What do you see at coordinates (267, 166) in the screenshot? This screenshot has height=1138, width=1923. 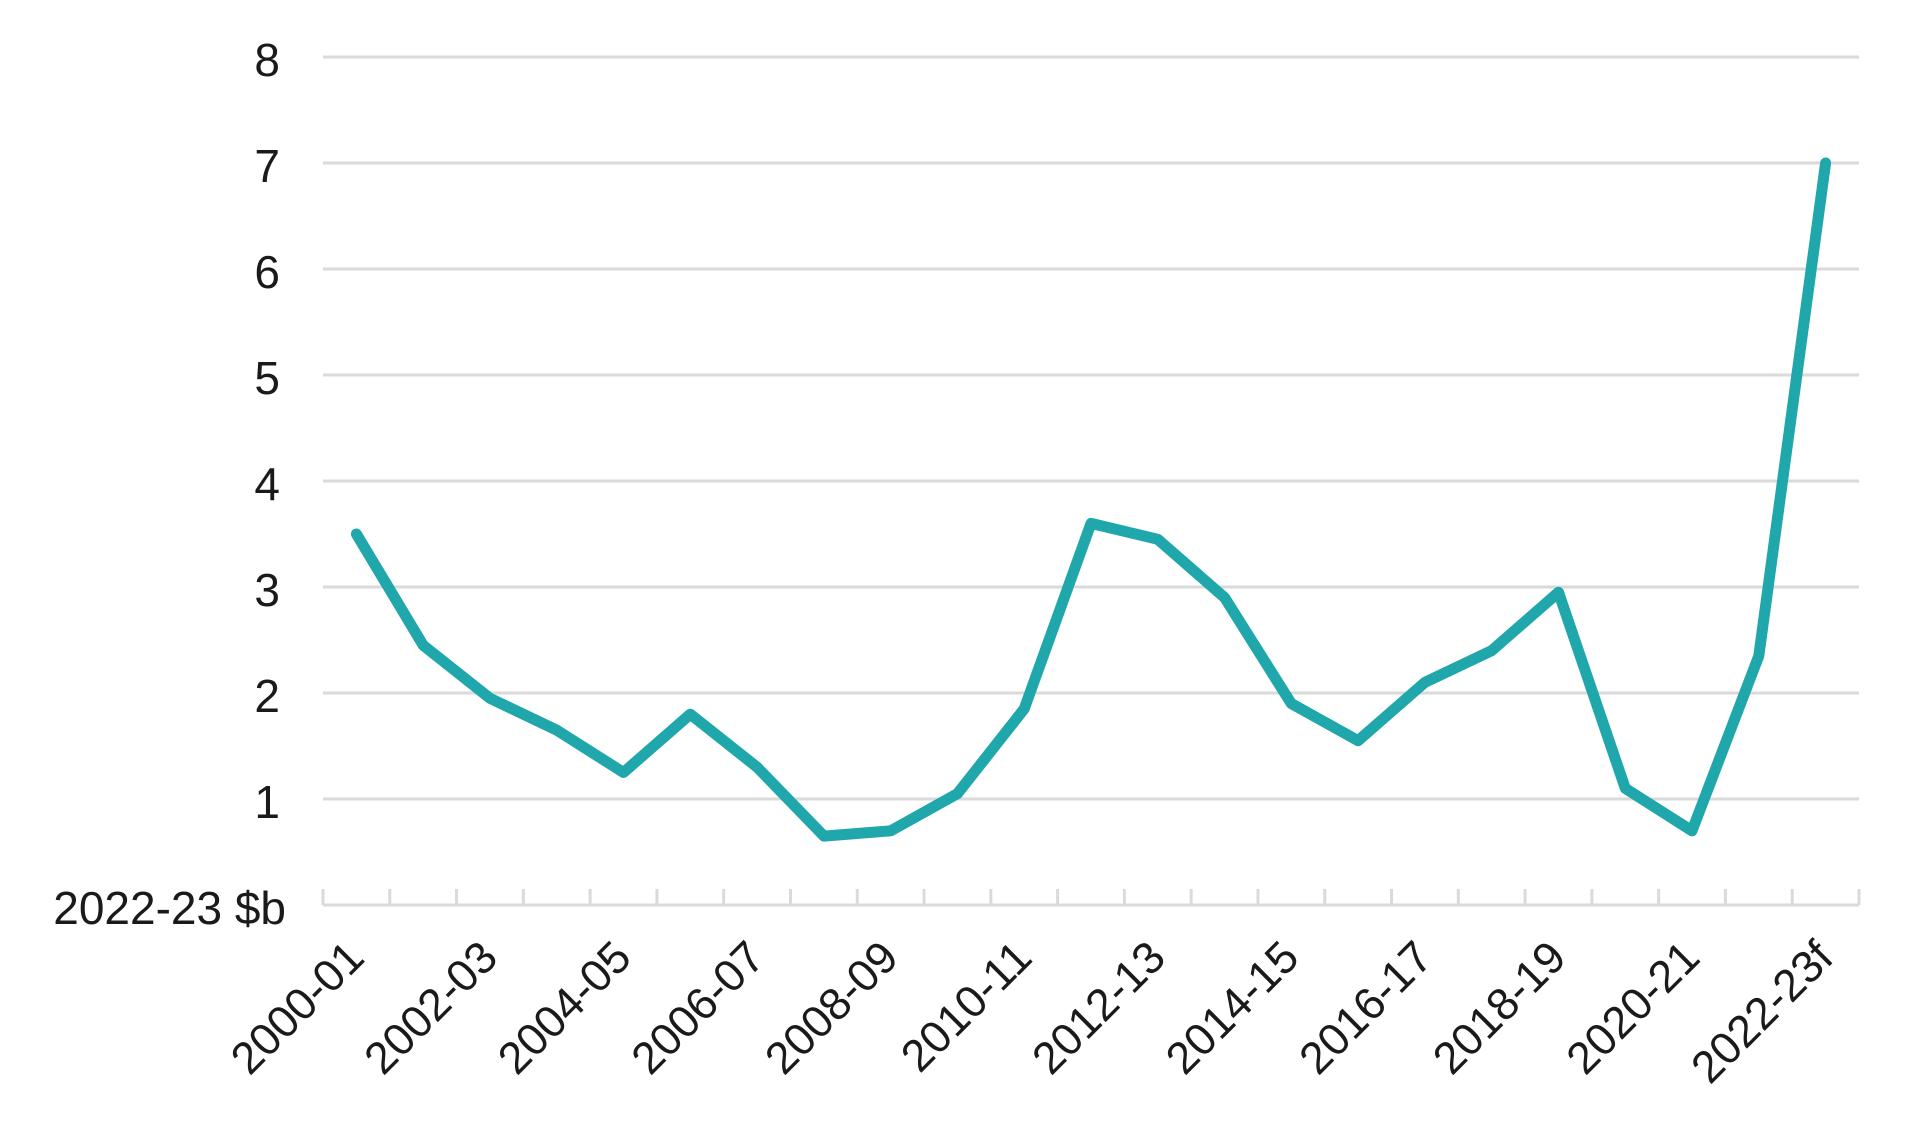 I see `y-axis-tick-label: 7` at bounding box center [267, 166].